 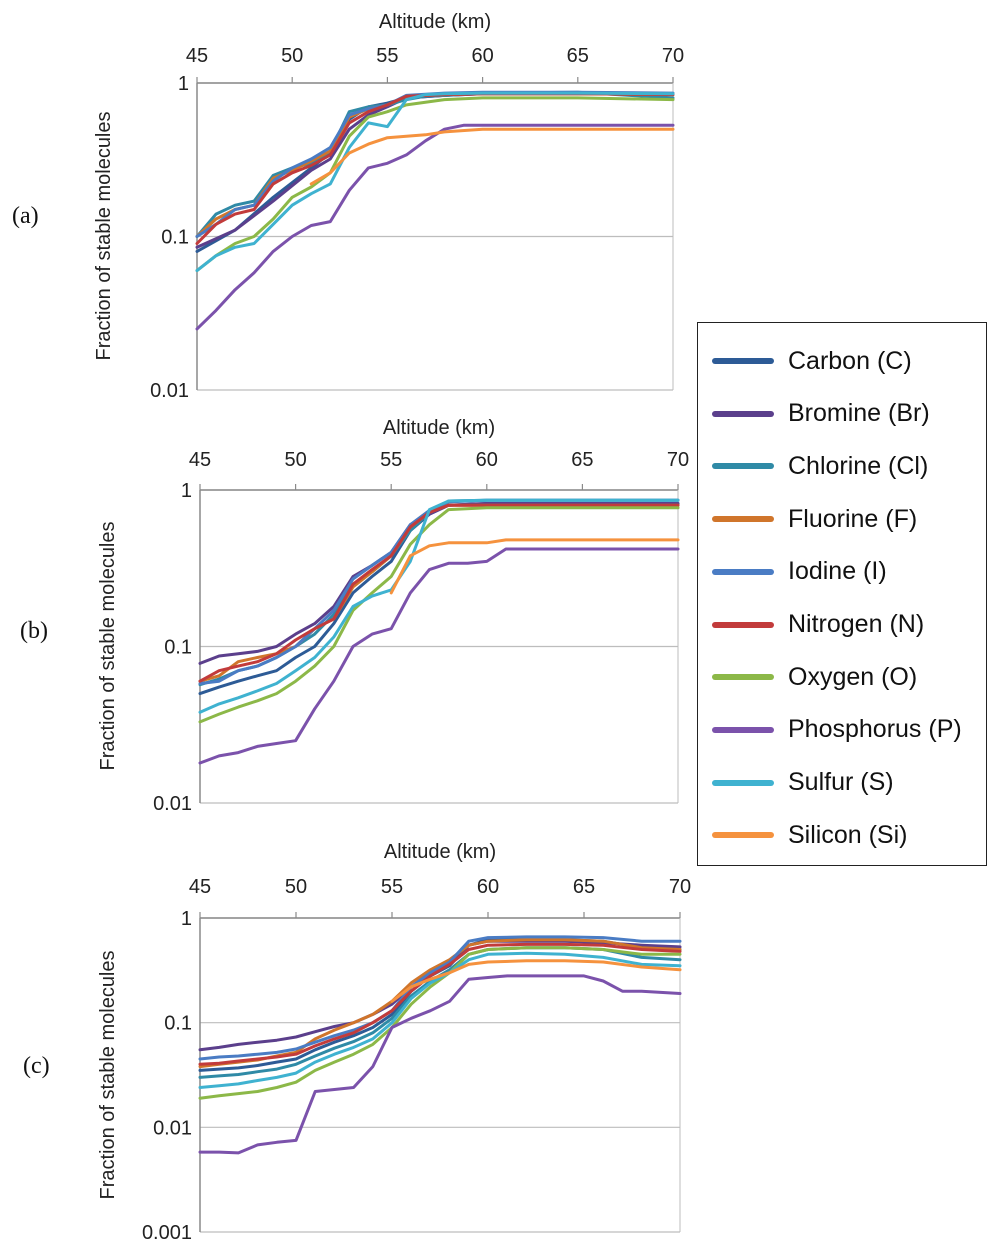 What do you see at coordinates (34, 631) in the screenshot?
I see `panel-label-b: (b)` at bounding box center [34, 631].